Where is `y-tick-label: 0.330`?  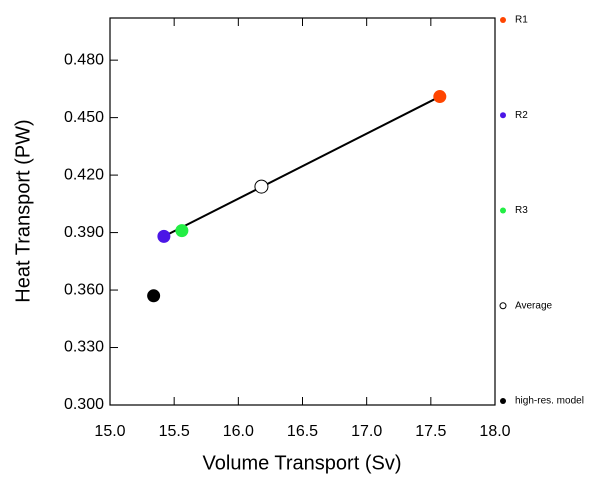 y-tick-label: 0.330 is located at coordinates (84, 347).